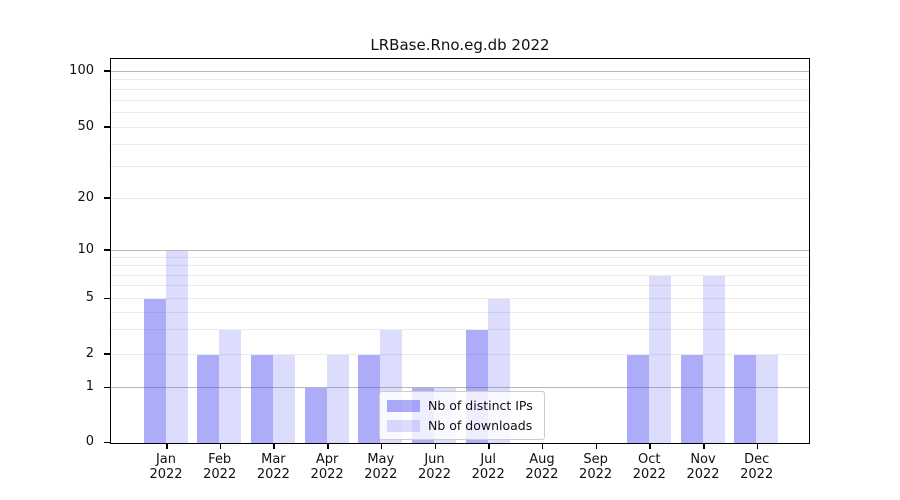 The image size is (900, 500). Describe the element at coordinates (480, 425) in the screenshot. I see `legend-label-downloads: Nb of downloads` at that location.